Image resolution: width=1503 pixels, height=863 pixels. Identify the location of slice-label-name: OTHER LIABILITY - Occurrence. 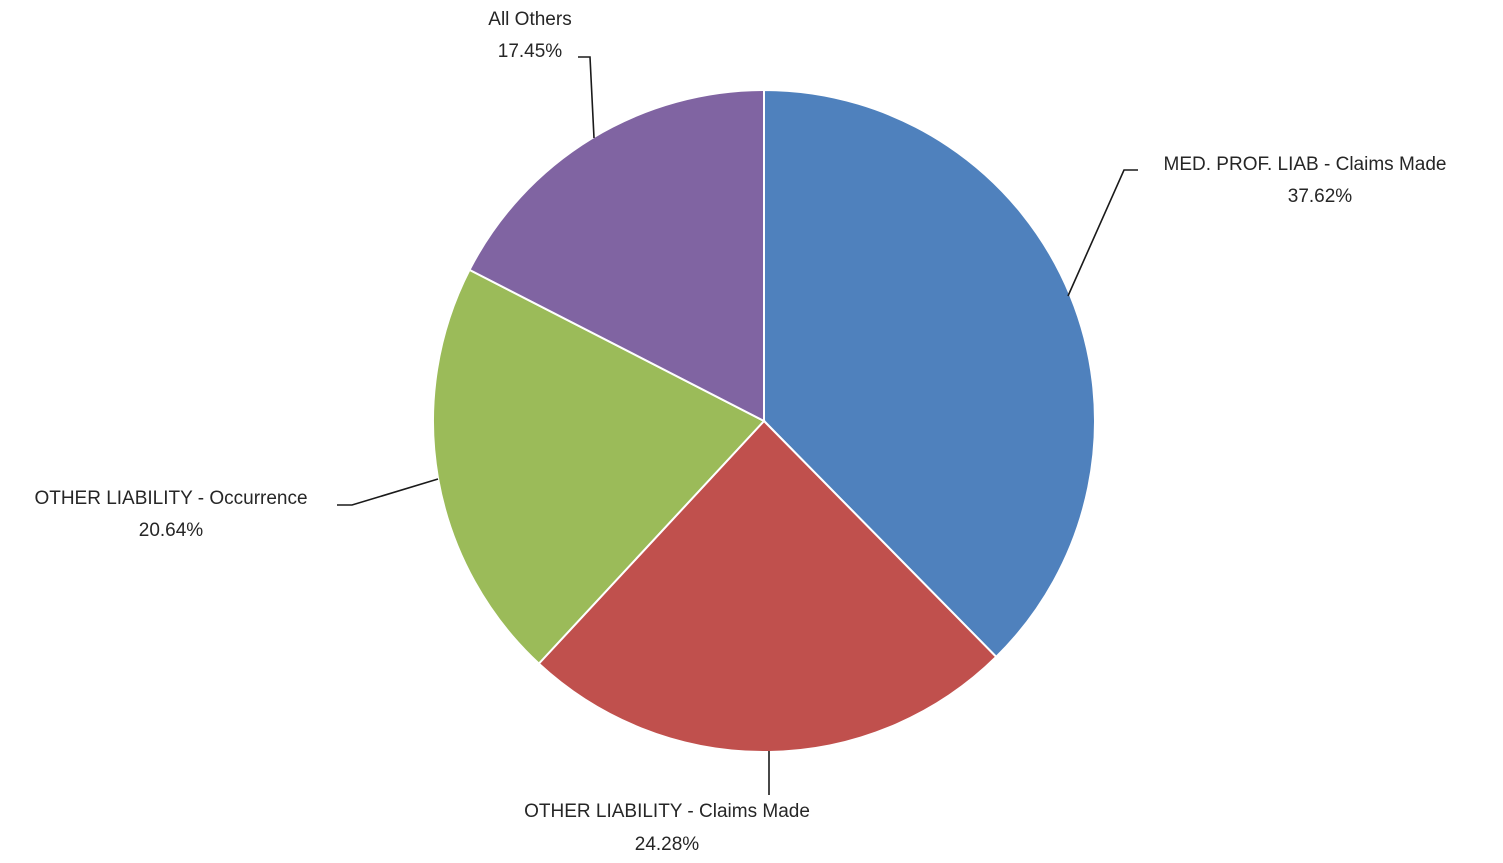
(170, 498).